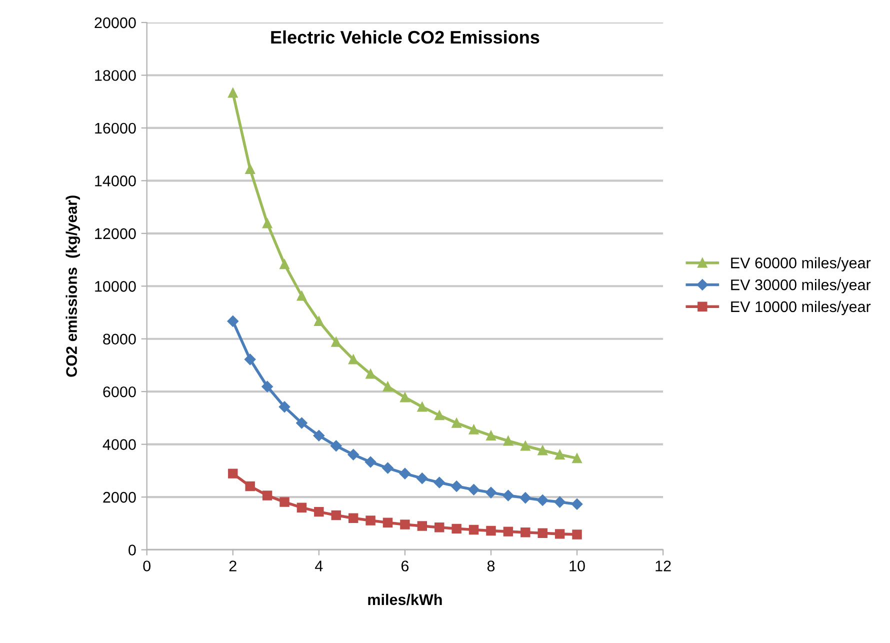 This screenshot has width=890, height=643. What do you see at coordinates (491, 566) in the screenshot?
I see `x-tick-label: 8` at bounding box center [491, 566].